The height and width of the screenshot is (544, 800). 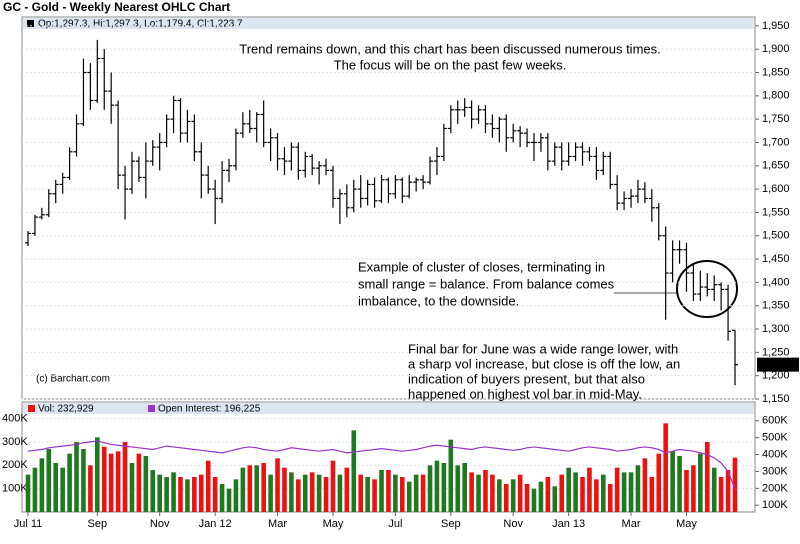 I want to click on y-tick-label: 1,550, so click(x=776, y=212).